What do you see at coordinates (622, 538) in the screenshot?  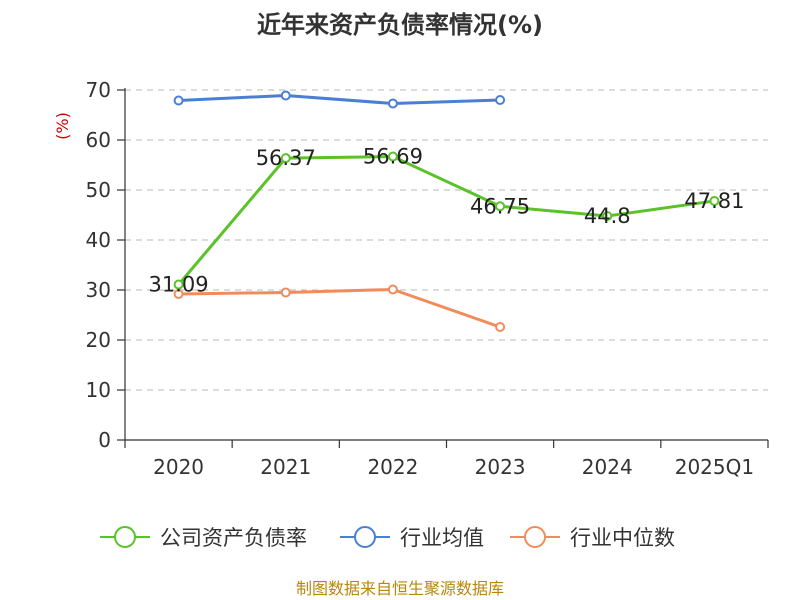 I see `legend-label: 行业中位数` at bounding box center [622, 538].